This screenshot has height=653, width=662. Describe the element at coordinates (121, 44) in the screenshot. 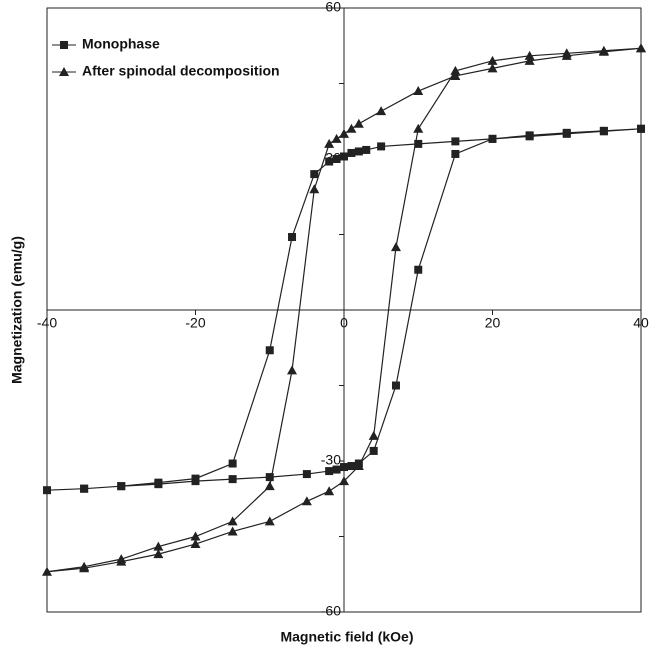

I see `legend-label: Monophase` at that location.